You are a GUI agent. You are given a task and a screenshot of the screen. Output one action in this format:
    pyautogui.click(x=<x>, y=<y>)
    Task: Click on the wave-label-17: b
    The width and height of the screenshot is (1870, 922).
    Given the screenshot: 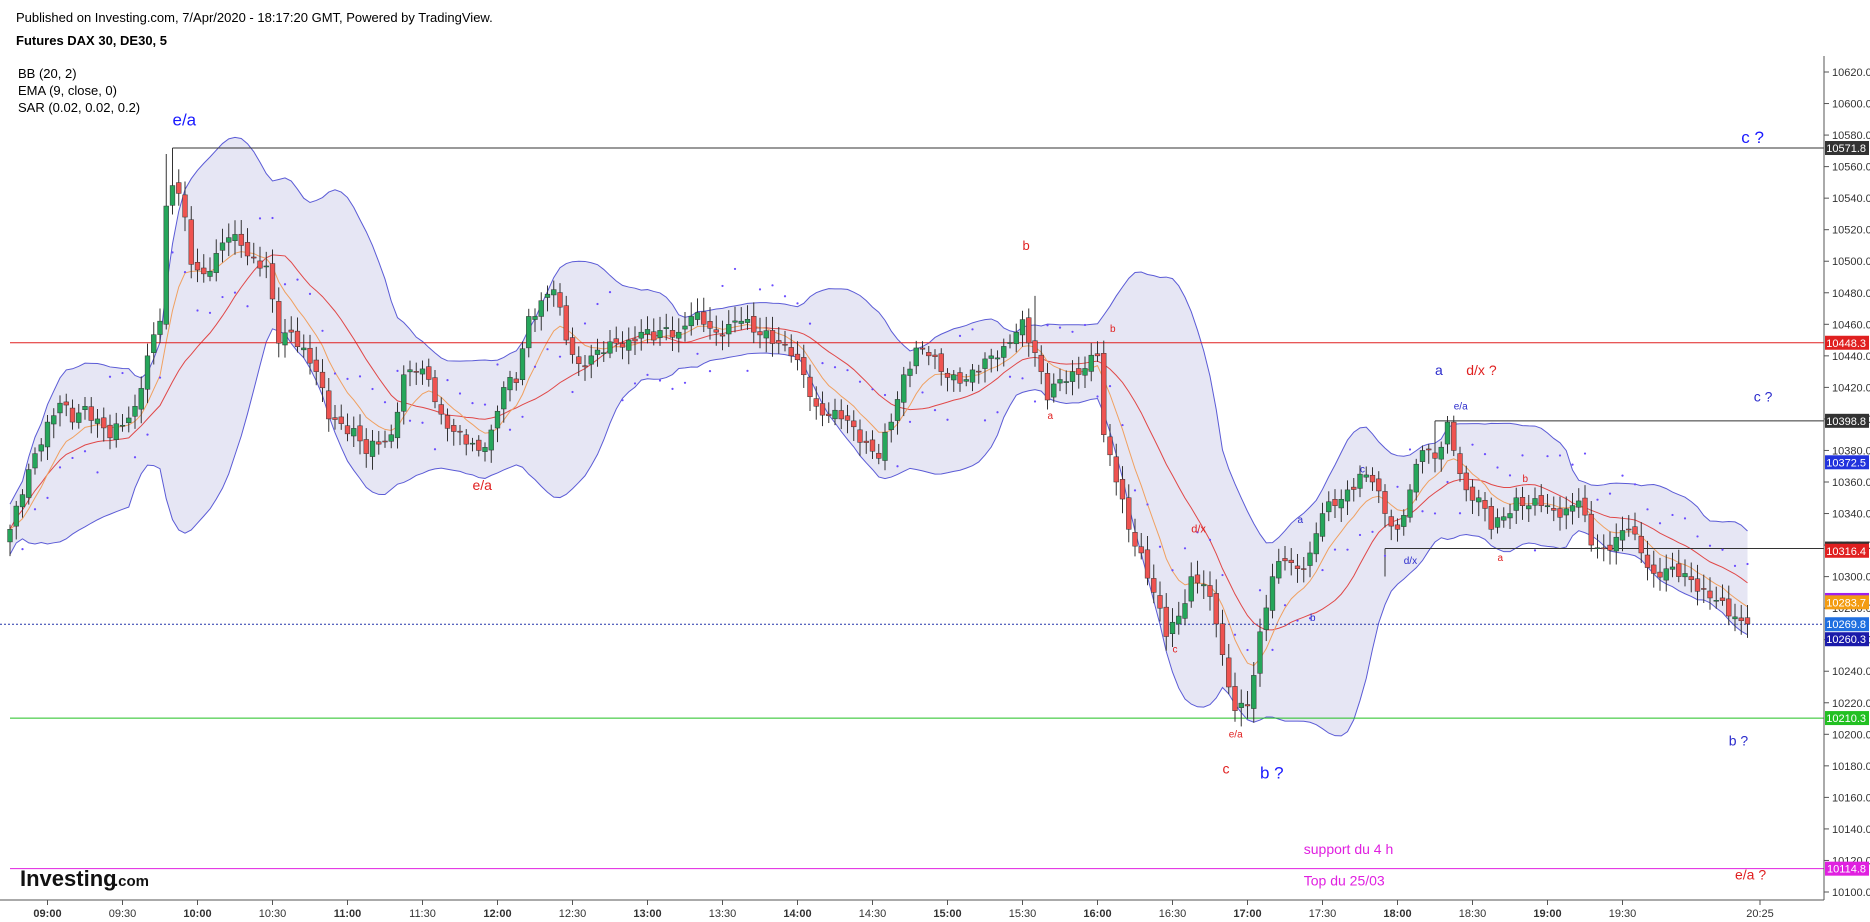 What is the action you would take?
    pyautogui.click(x=1526, y=479)
    